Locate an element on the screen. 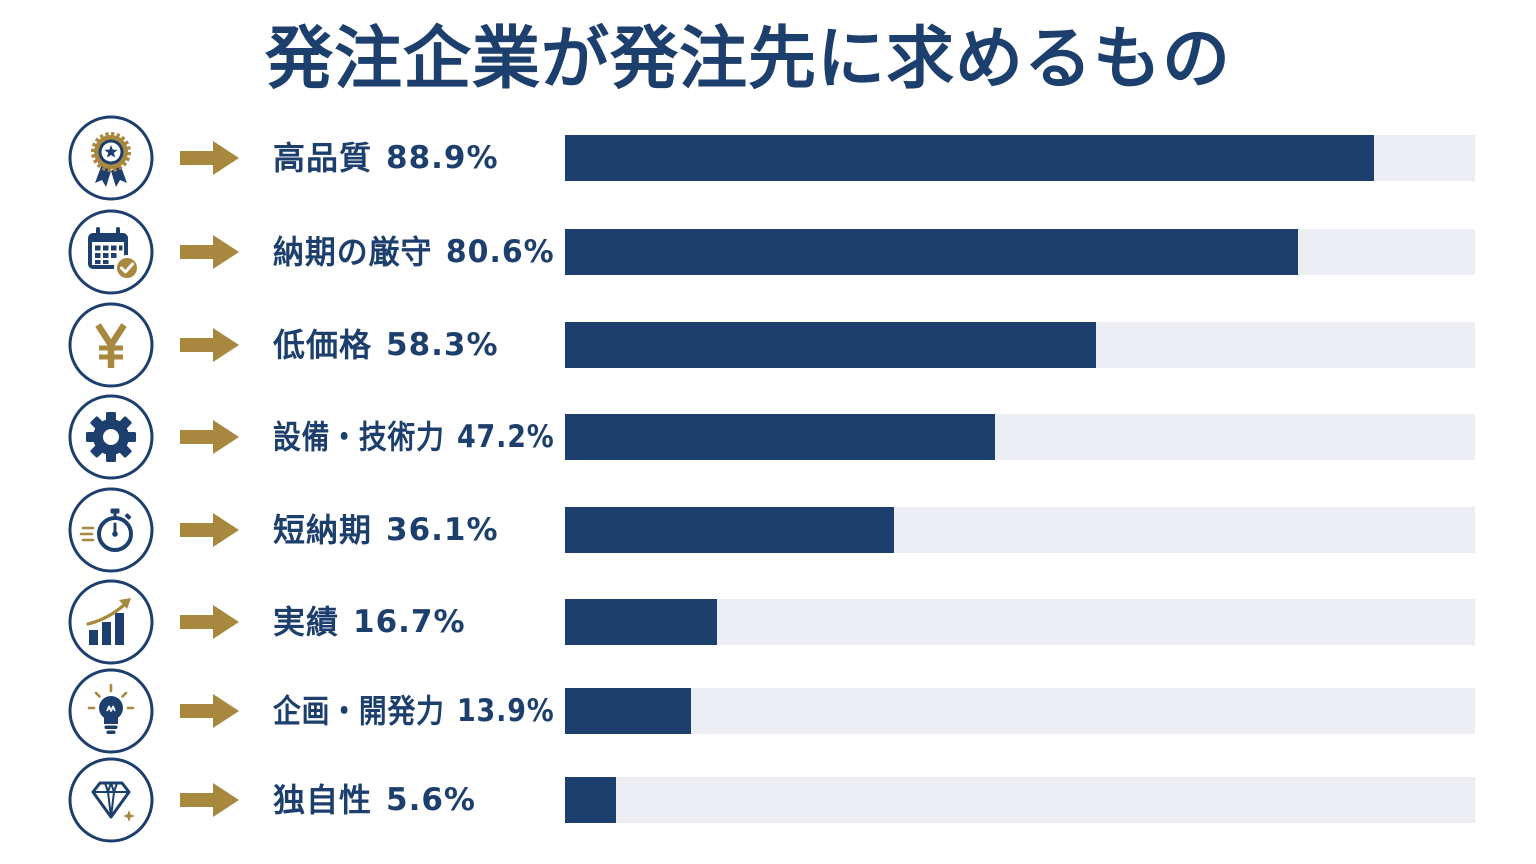 Image resolution: width=1536 pixels, height=864 pixels. bar-row: 企画・開発力 13.9% is located at coordinates (768, 711).